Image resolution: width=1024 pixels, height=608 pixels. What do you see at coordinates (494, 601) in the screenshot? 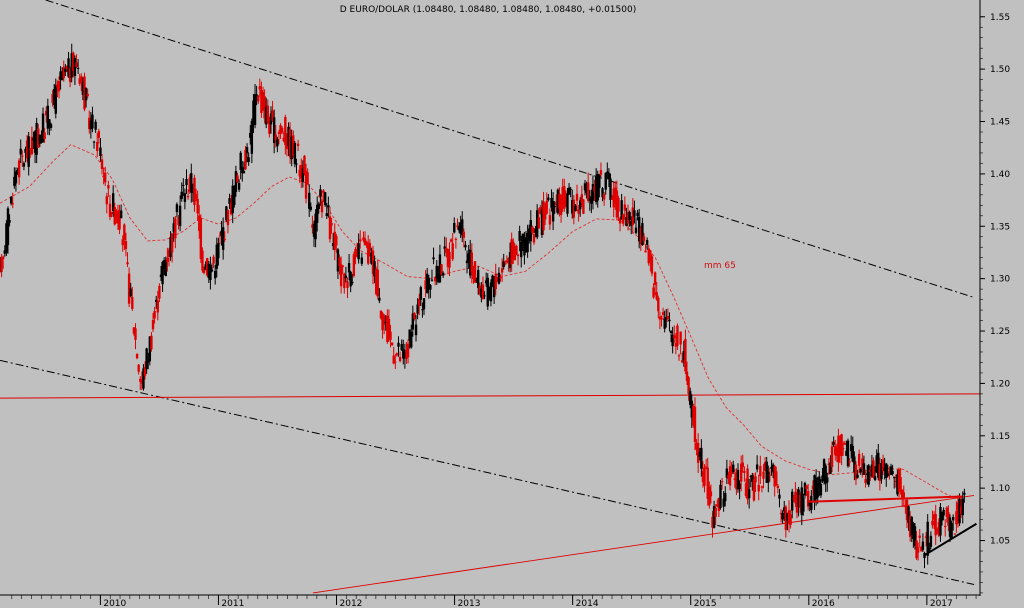
I see `x-axis: 2010 2011 2012 2013 2014 2015 2016 2017` at bounding box center [494, 601].